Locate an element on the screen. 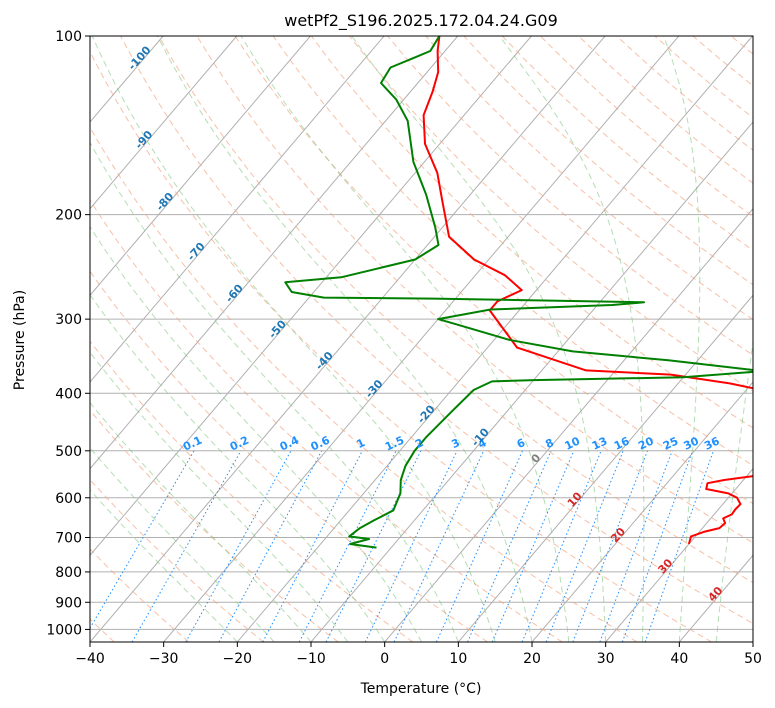 This screenshot has height=708, width=775. isotherm-label: -40 is located at coordinates (324, 361).